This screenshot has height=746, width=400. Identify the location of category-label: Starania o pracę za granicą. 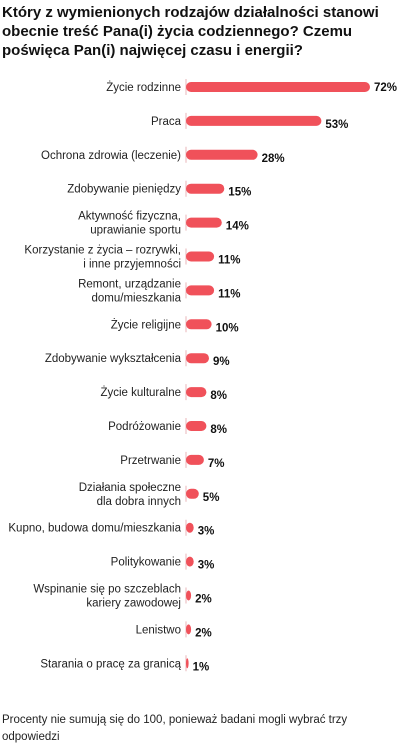
(110, 664).